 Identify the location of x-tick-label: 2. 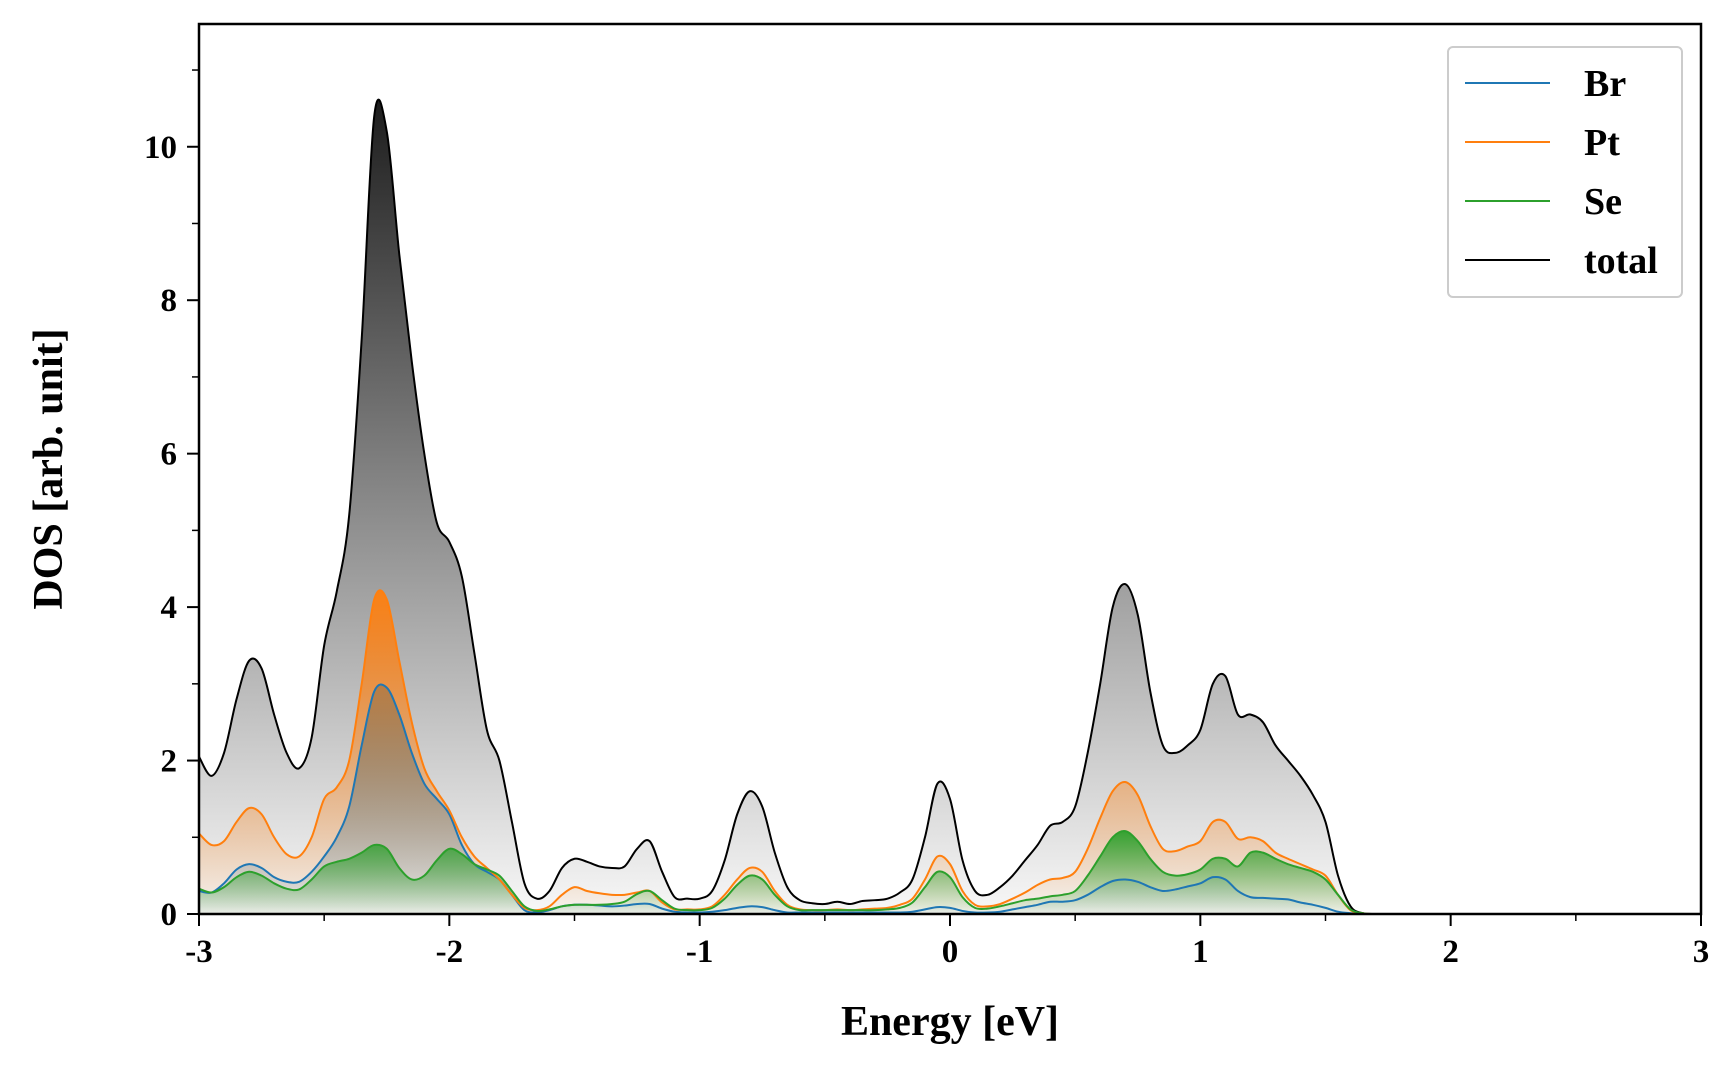
(1450, 952).